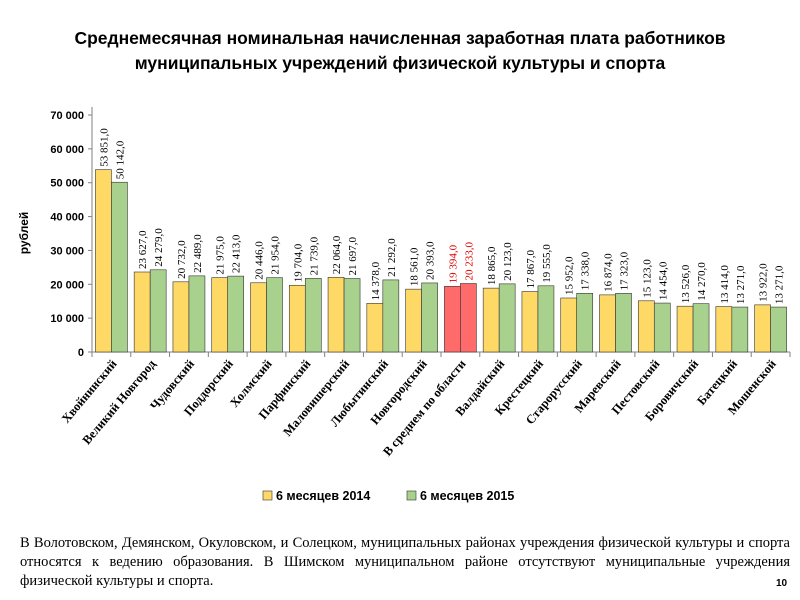 The height and width of the screenshot is (600, 800). Describe the element at coordinates (24, 233) in the screenshot. I see `y-axis-title: рублей` at that location.